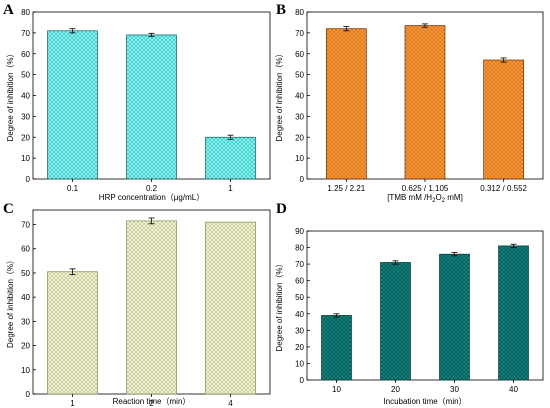  What do you see at coordinates (152, 188) in the screenshot?
I see `x-tick-label: 0.2` at bounding box center [152, 188].